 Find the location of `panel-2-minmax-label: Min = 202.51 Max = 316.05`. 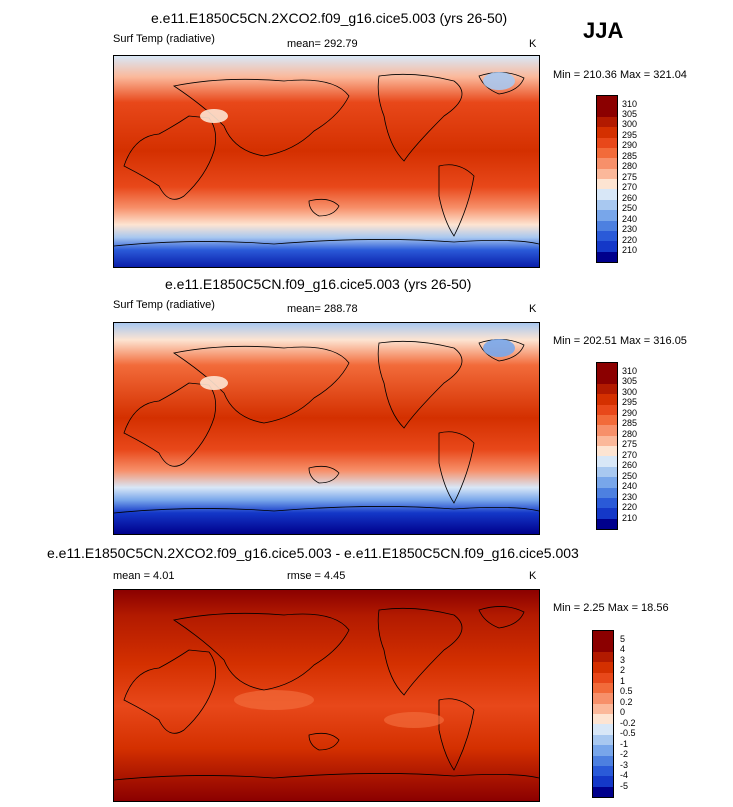

panel-2-minmax-label: Min = 202.51 Max = 316.05 is located at coordinates (620, 341).